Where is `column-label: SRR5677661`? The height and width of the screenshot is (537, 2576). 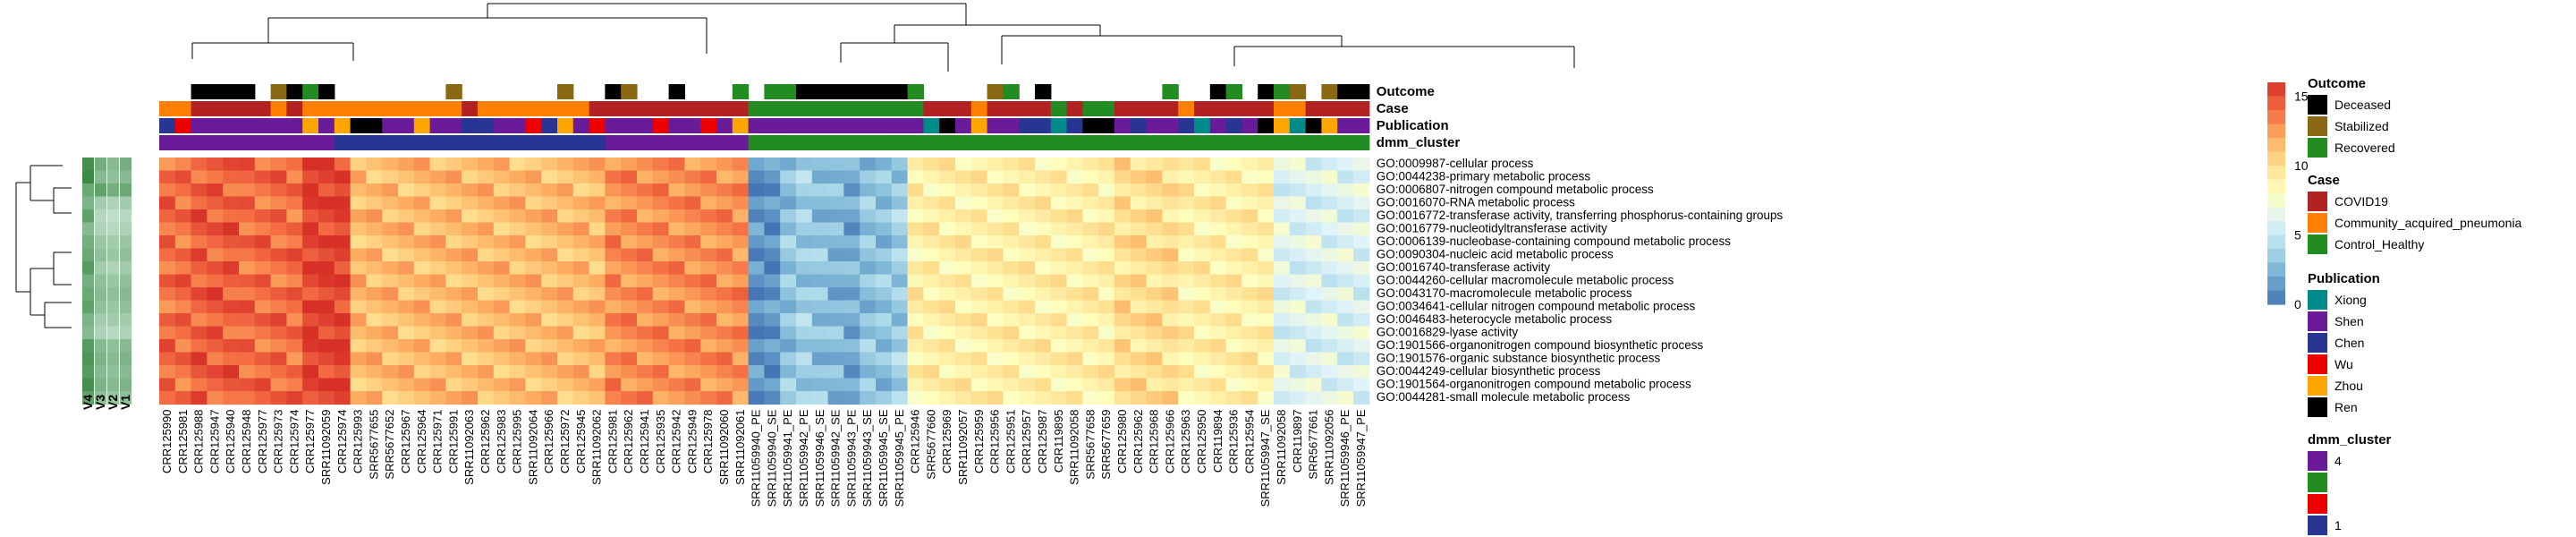 column-label: SRR5677661 is located at coordinates (1313, 445).